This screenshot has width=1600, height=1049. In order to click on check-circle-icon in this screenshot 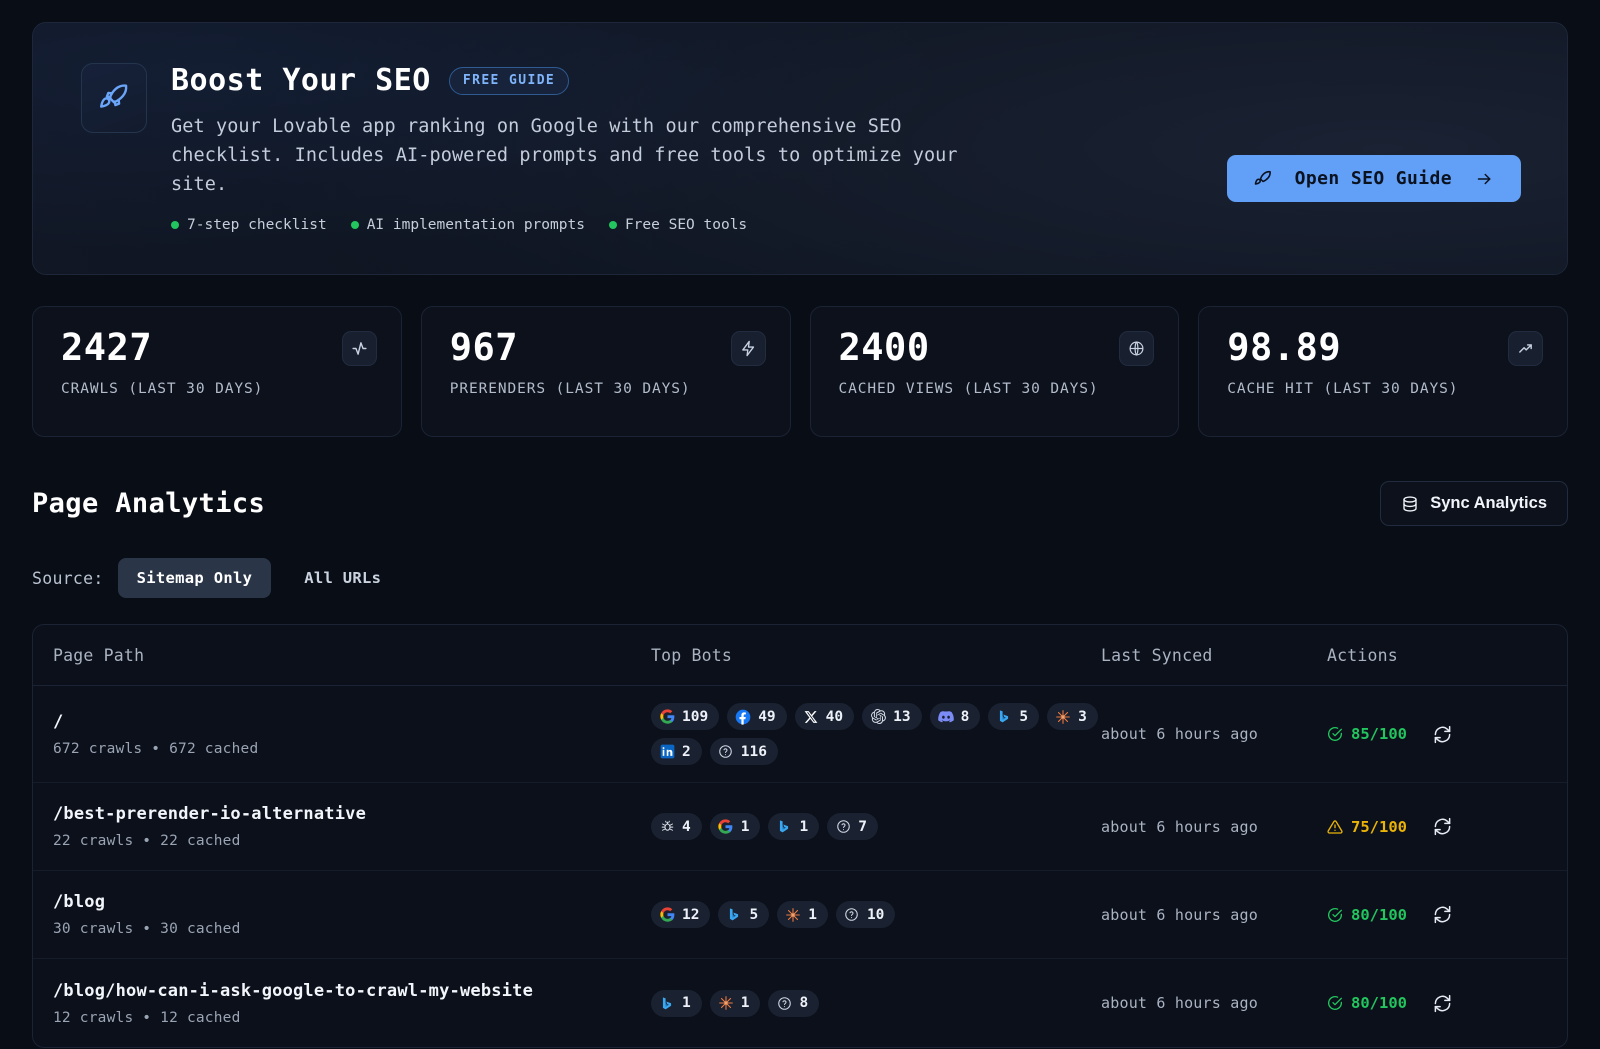, I will do `click(1335, 734)`.